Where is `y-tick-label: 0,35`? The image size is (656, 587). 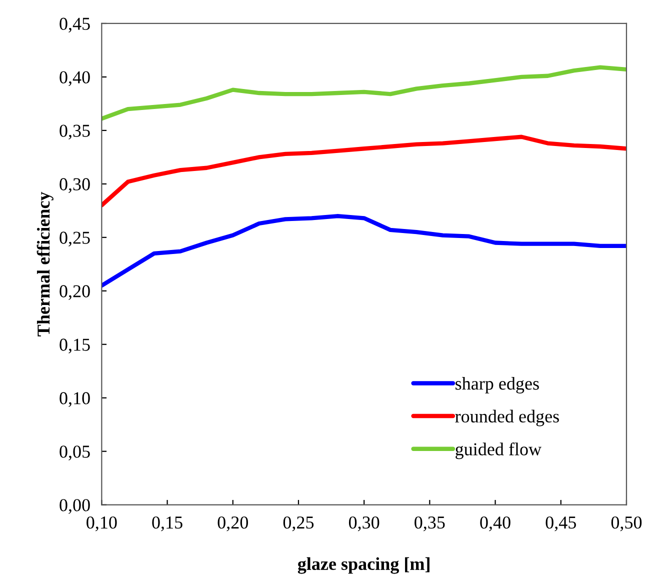 y-tick-label: 0,35 is located at coordinates (75, 132).